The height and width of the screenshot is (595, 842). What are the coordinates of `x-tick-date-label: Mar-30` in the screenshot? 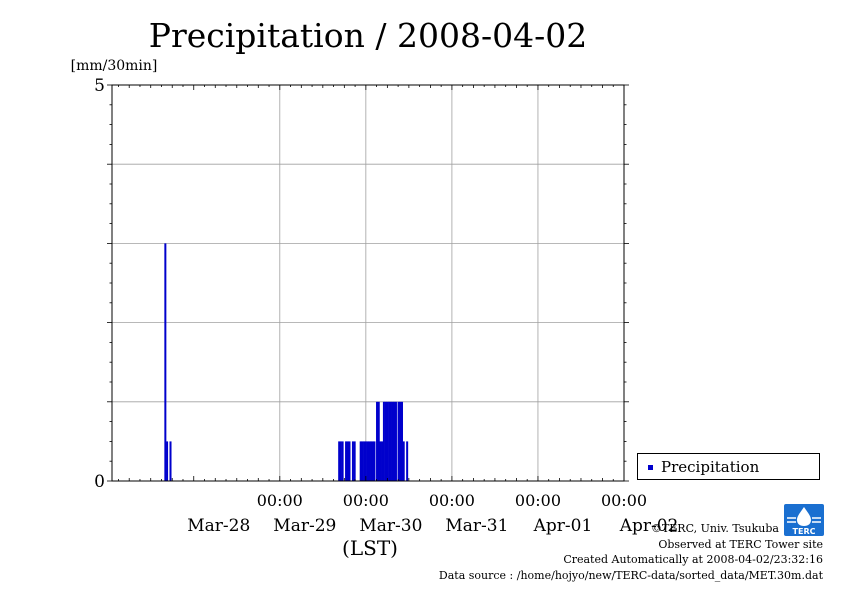 It's located at (390, 526).